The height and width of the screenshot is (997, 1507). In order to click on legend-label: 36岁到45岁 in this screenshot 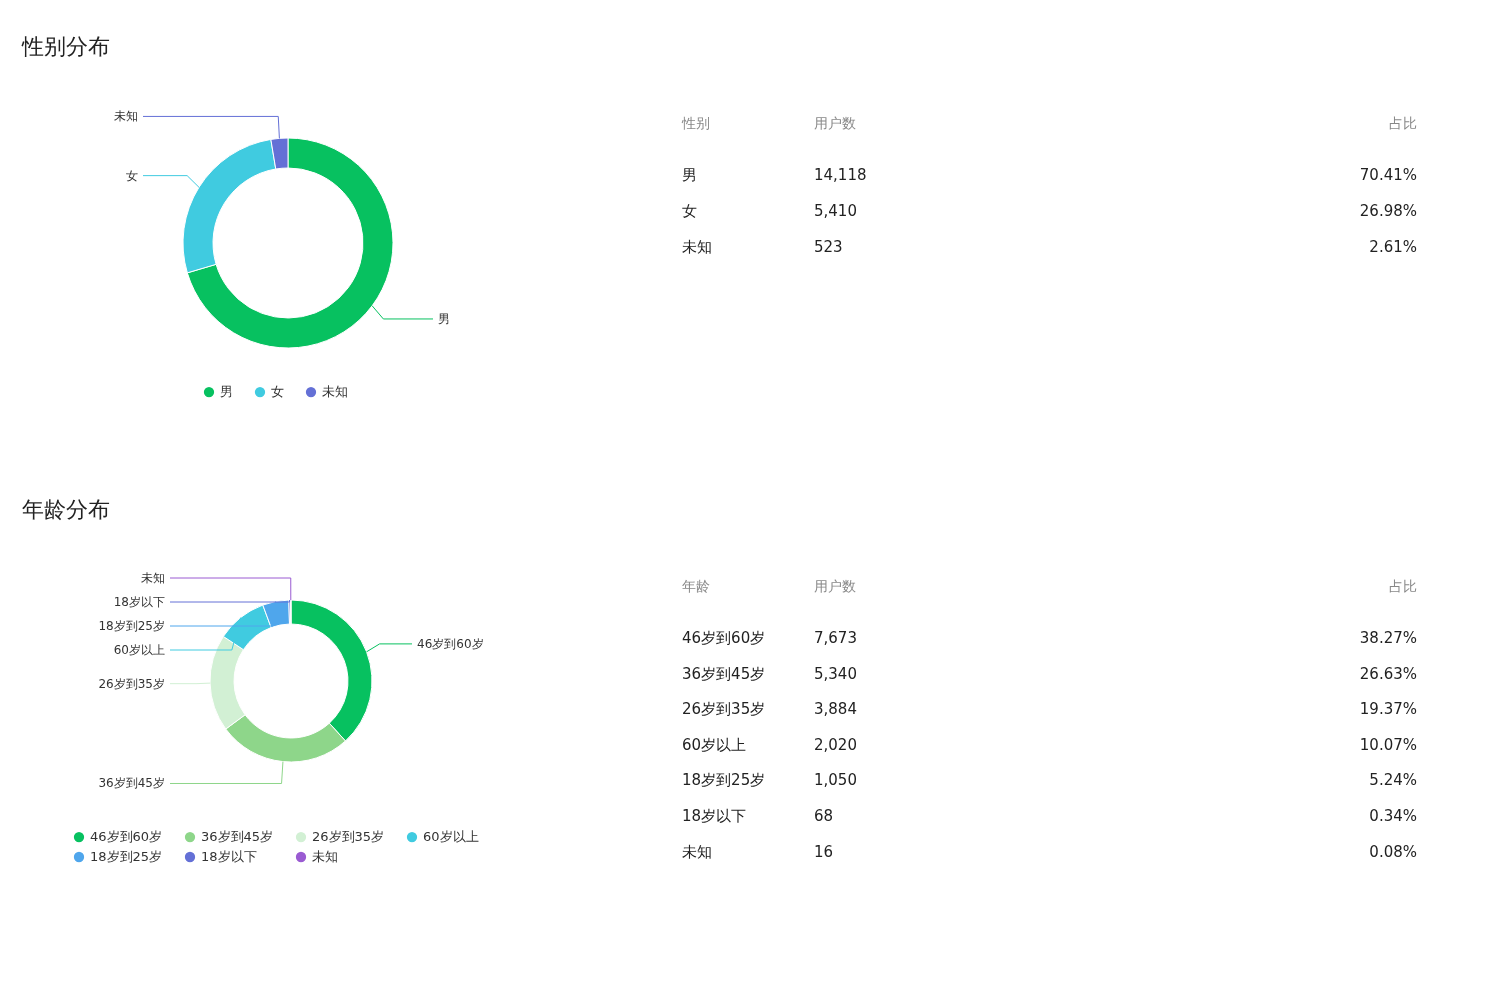, I will do `click(237, 837)`.